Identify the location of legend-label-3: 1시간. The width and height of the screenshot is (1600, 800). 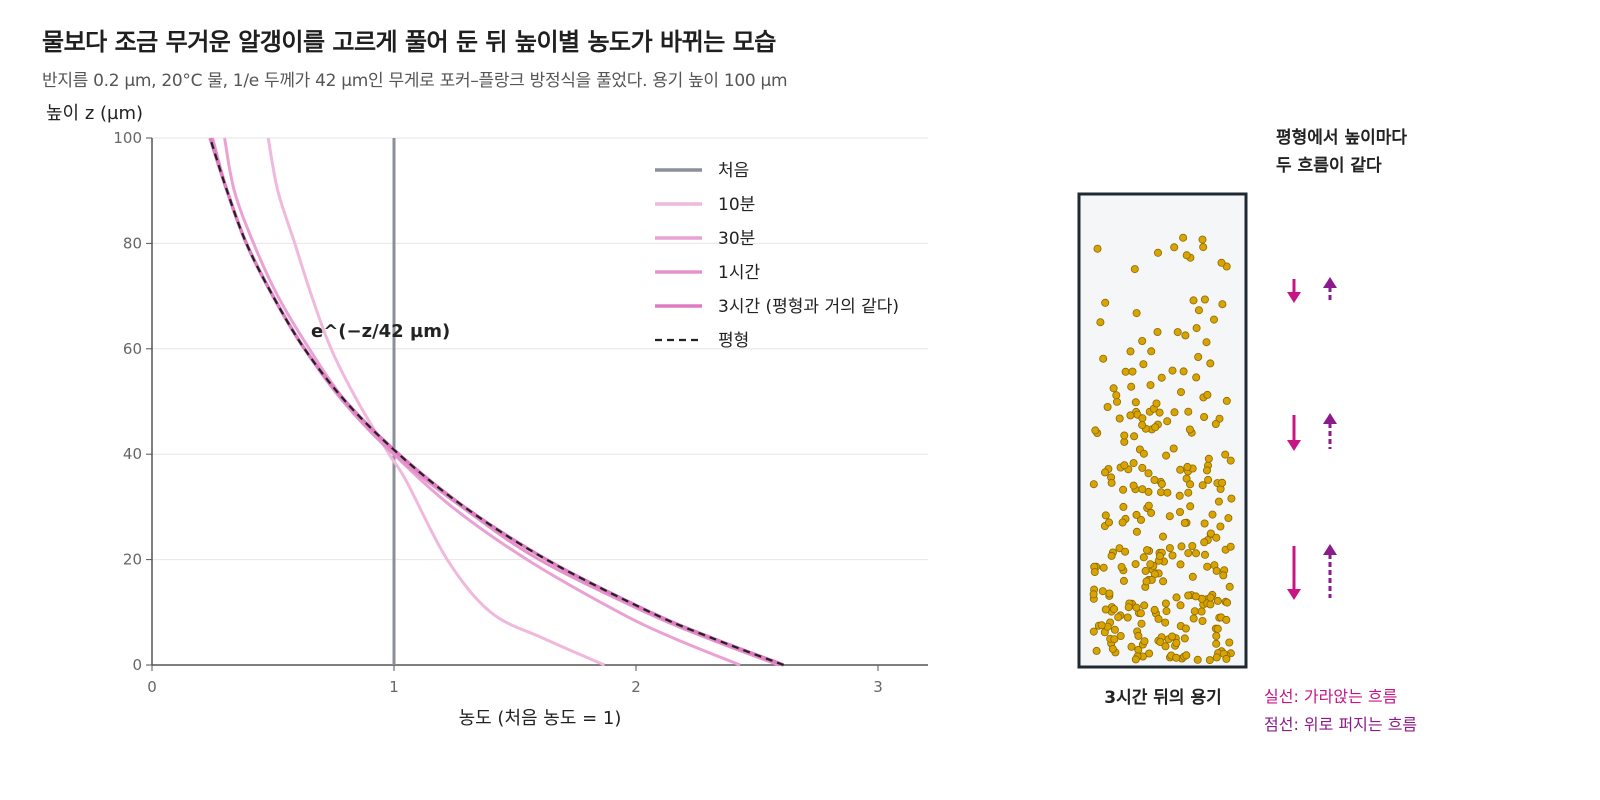
(739, 273).